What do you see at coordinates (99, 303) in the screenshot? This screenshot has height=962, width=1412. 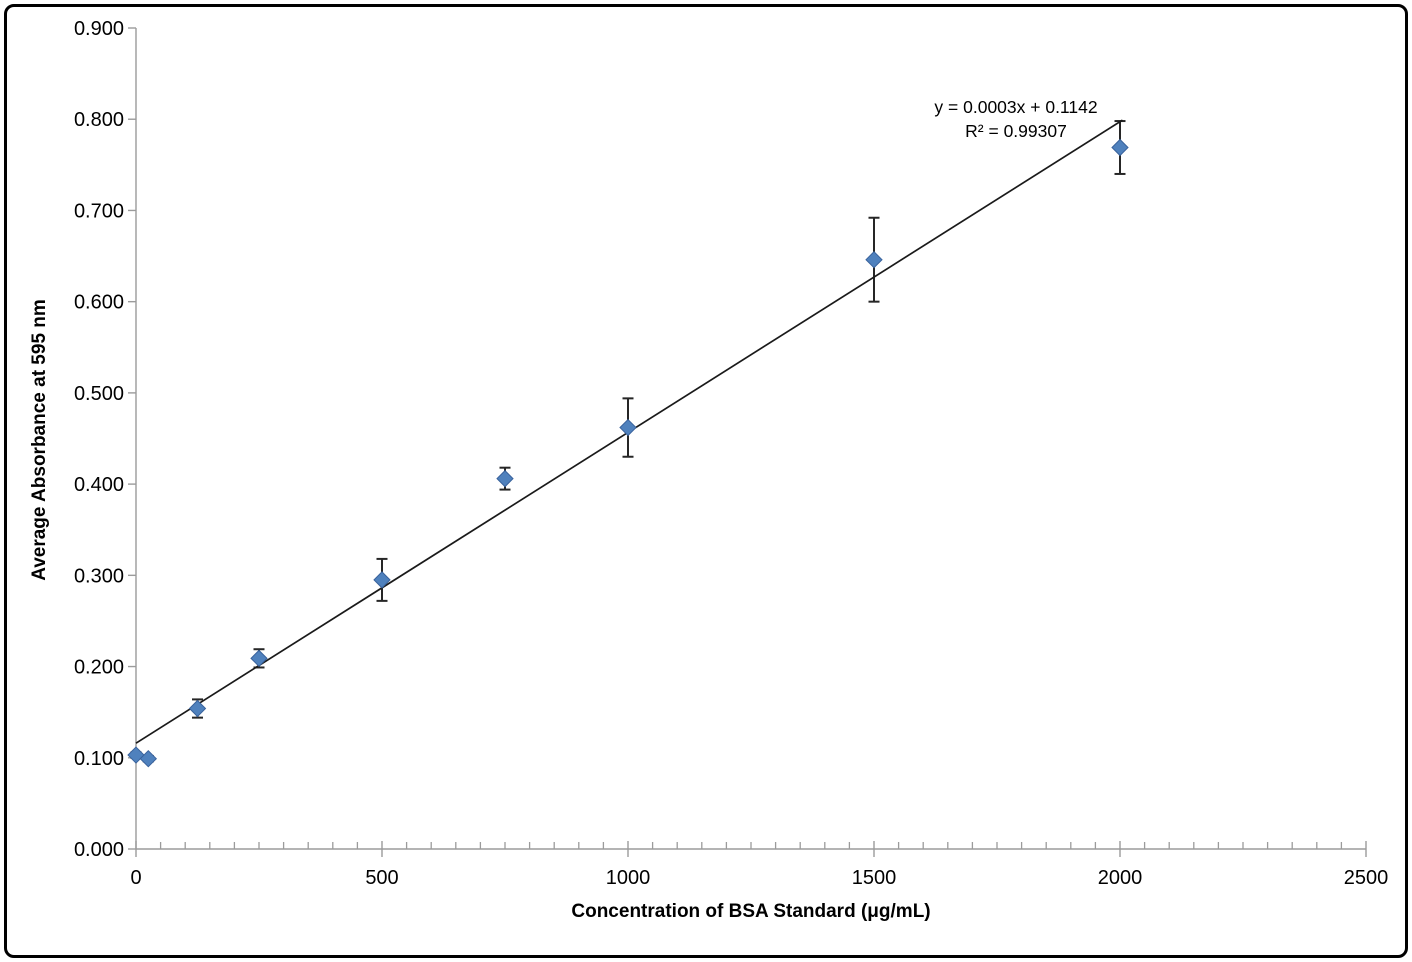 I see `y-tick-label: 0.600` at bounding box center [99, 303].